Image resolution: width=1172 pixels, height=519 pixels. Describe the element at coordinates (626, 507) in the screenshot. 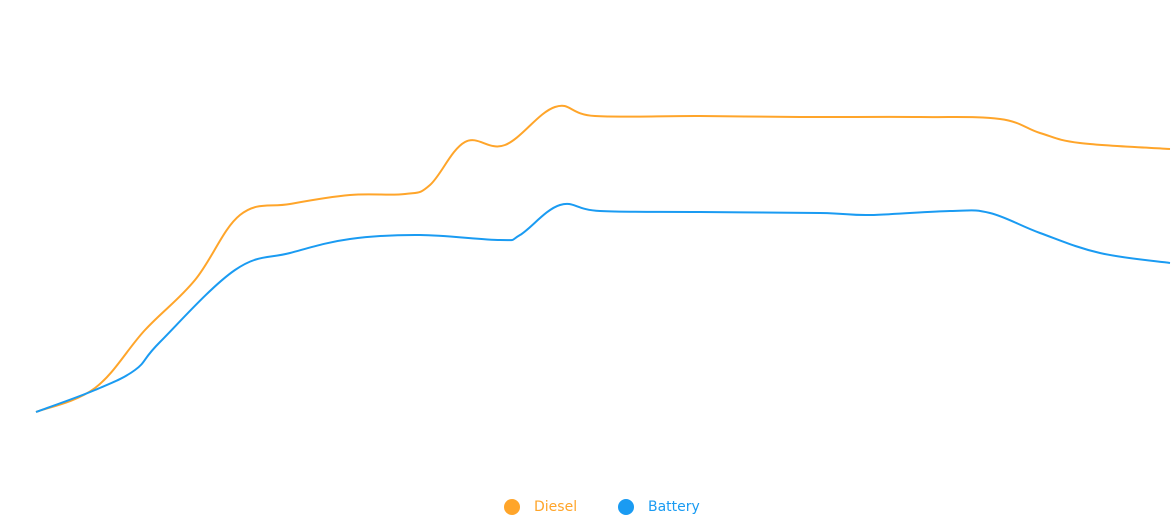

I see `battery-dot-icon` at that location.